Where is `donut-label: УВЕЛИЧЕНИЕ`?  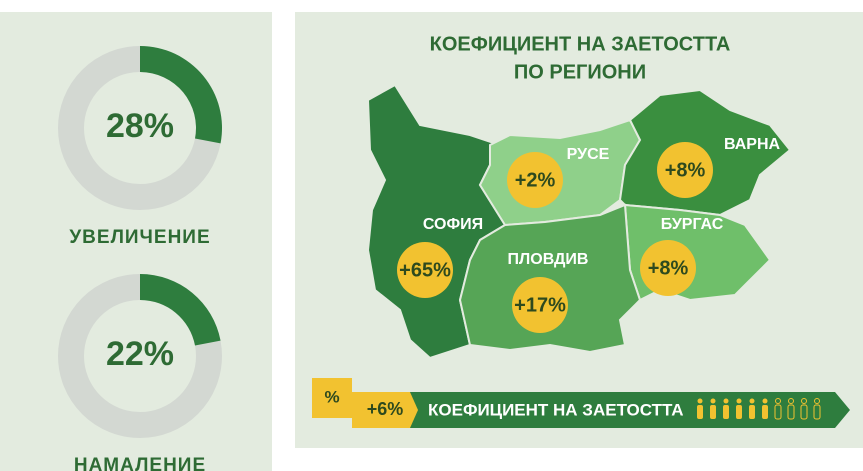 donut-label: УВЕЛИЧЕНИЕ is located at coordinates (139, 237).